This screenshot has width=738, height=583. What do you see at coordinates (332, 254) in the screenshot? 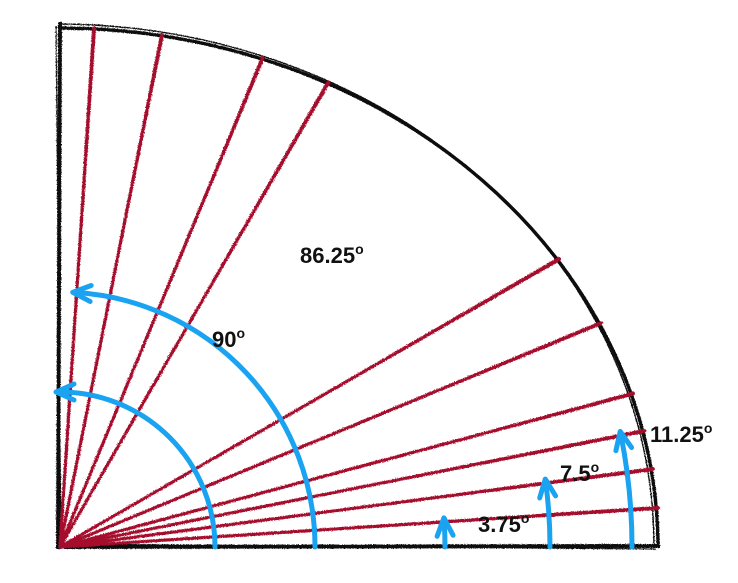
I see `label-86-25: 86.25o` at bounding box center [332, 254].